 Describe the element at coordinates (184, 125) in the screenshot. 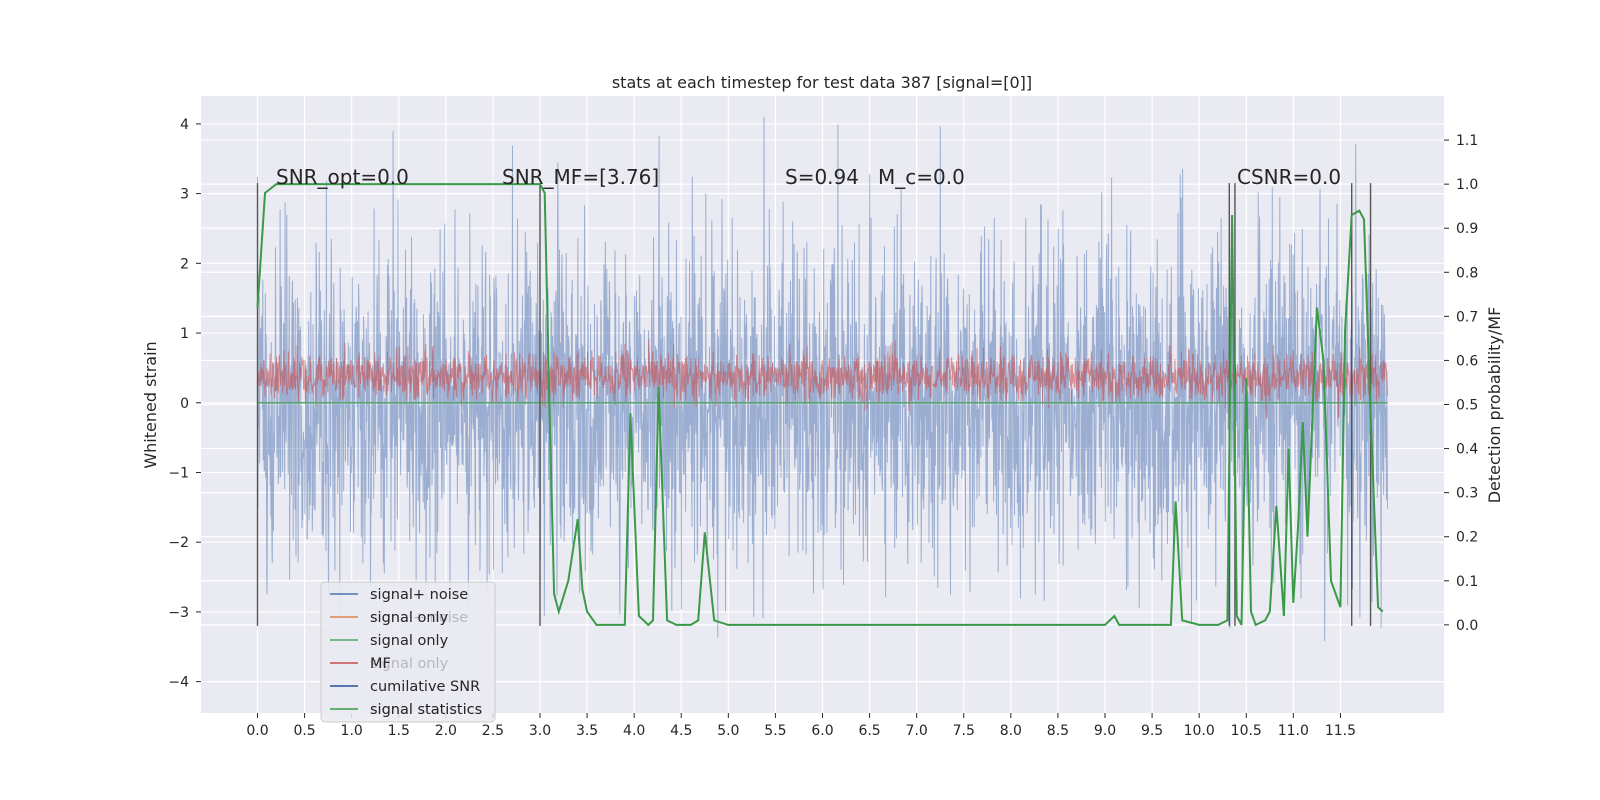

I see `y-tick-label: 4` at that location.